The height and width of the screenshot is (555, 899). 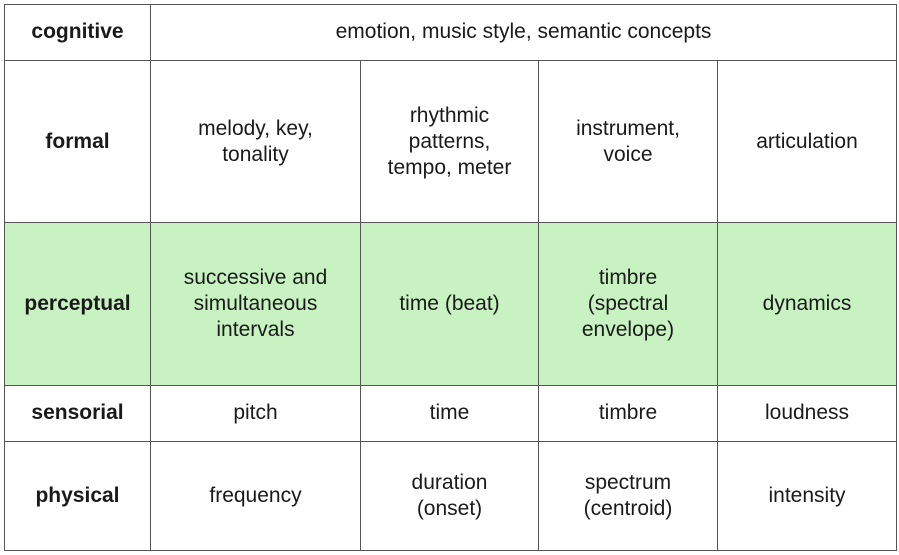 I want to click on level-label-sensorial: sensorial, so click(x=77, y=413).